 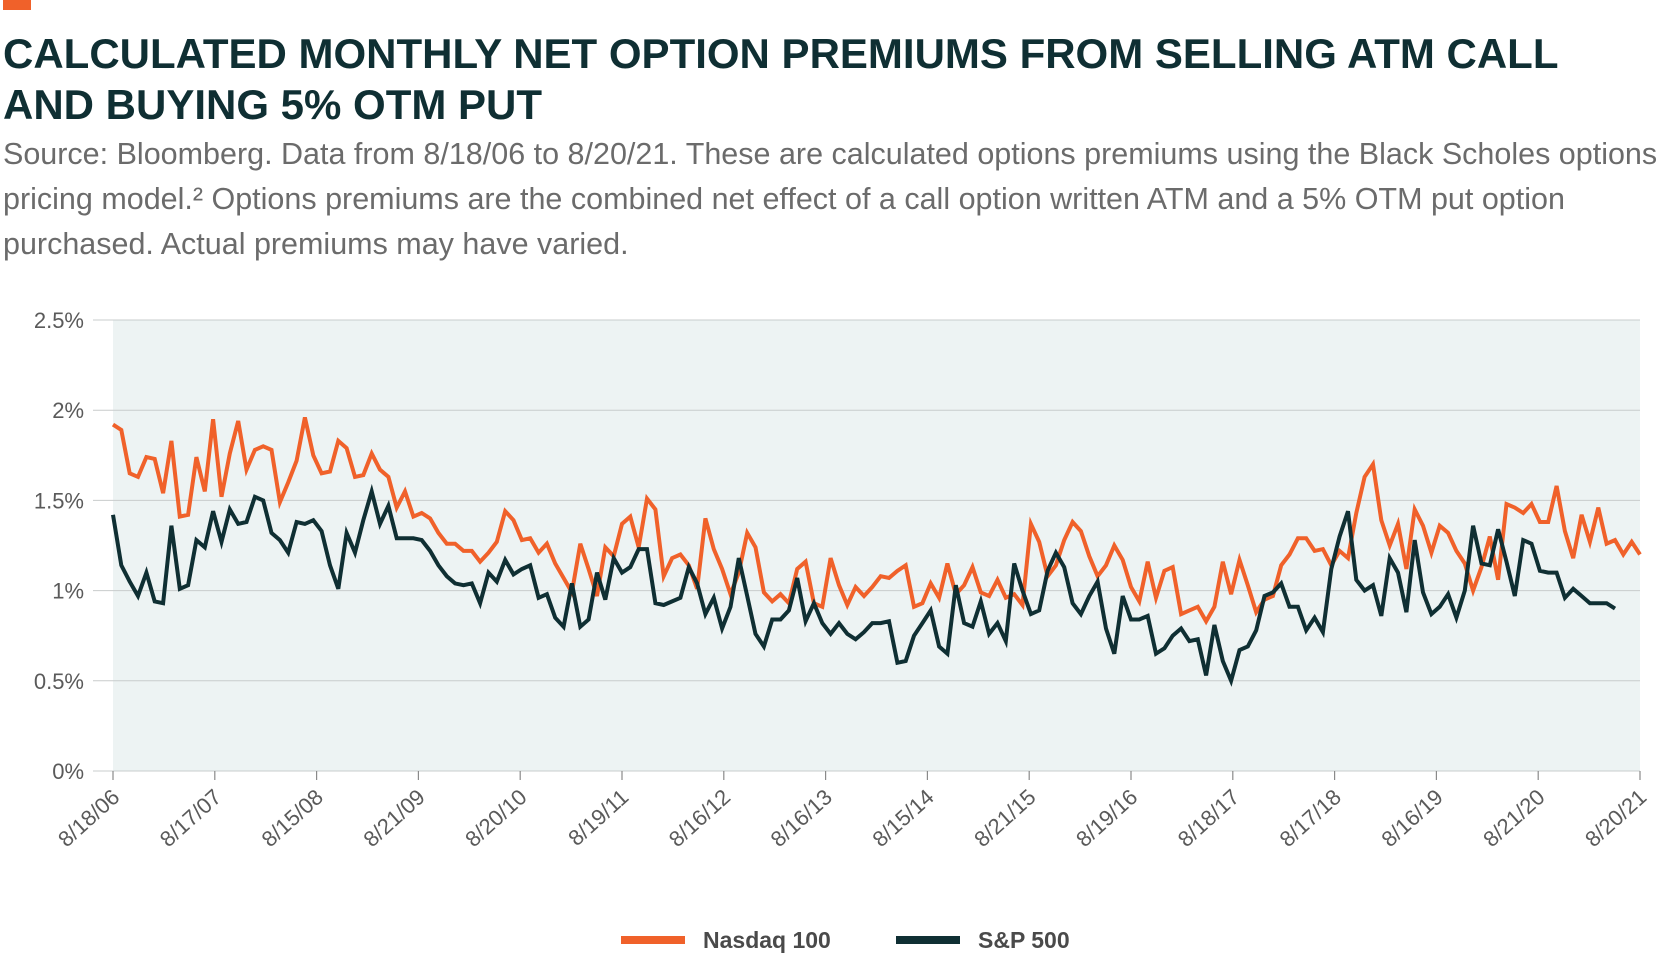 I want to click on x-tick-label: 8/21/09, so click(x=393, y=818).